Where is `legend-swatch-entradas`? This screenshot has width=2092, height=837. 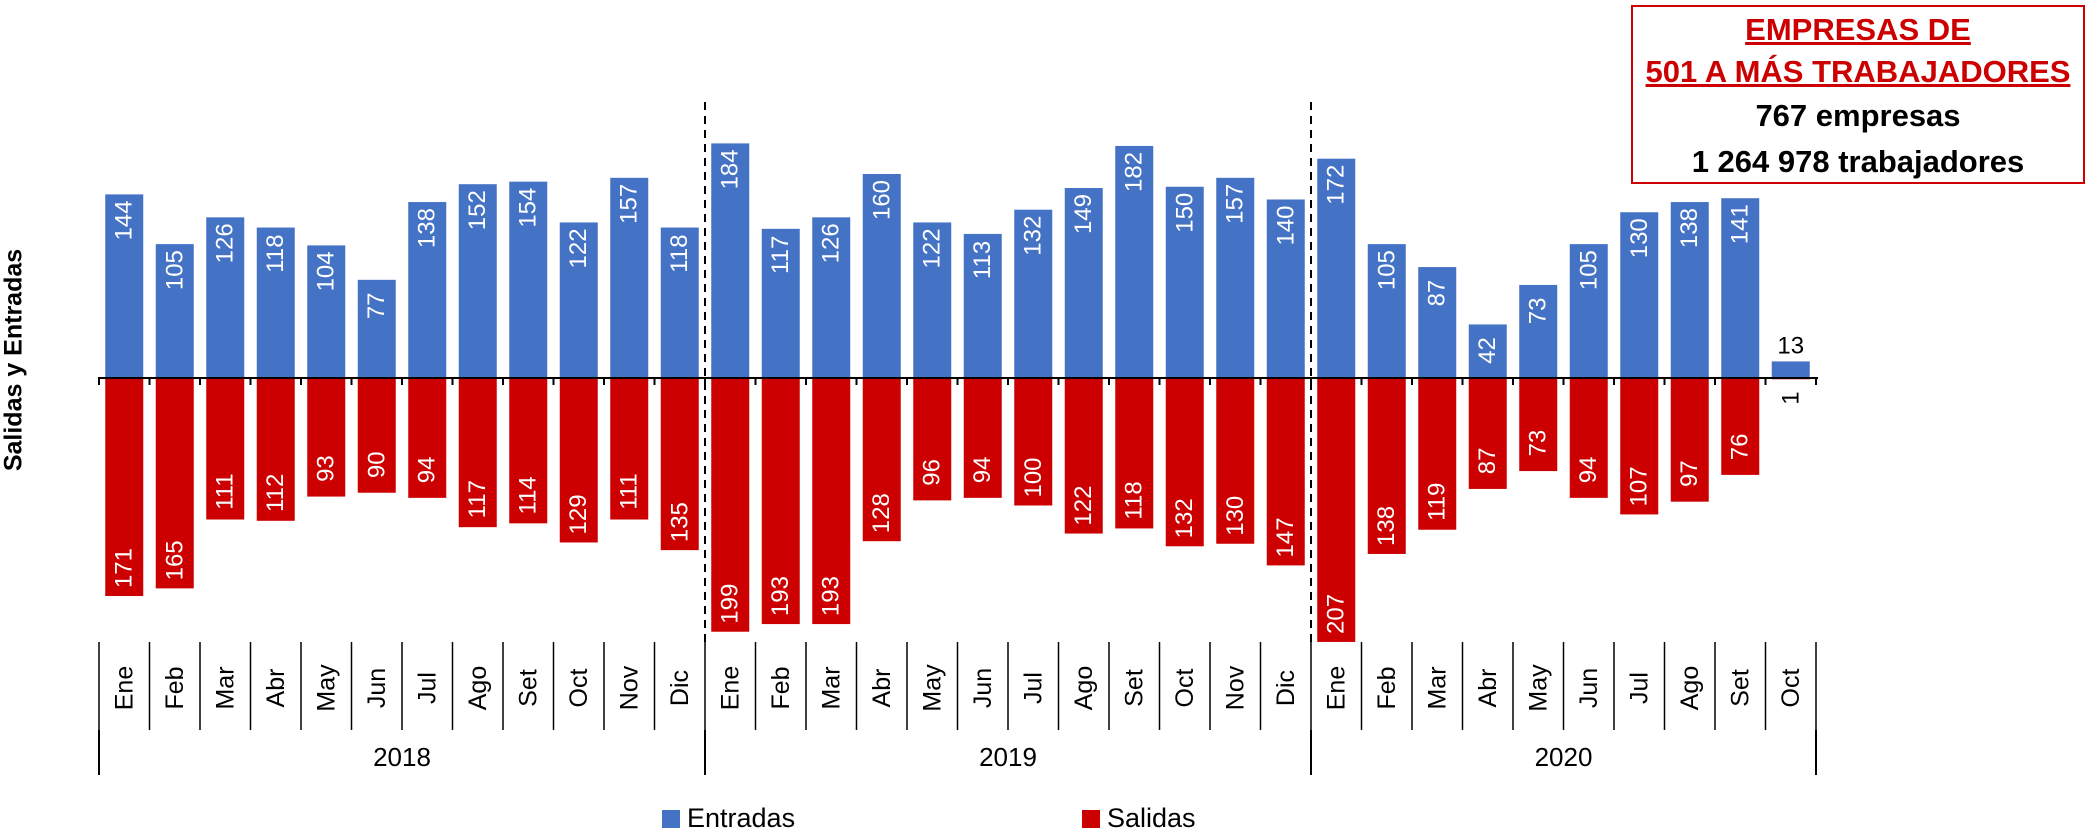 legend-swatch-entradas is located at coordinates (671, 818).